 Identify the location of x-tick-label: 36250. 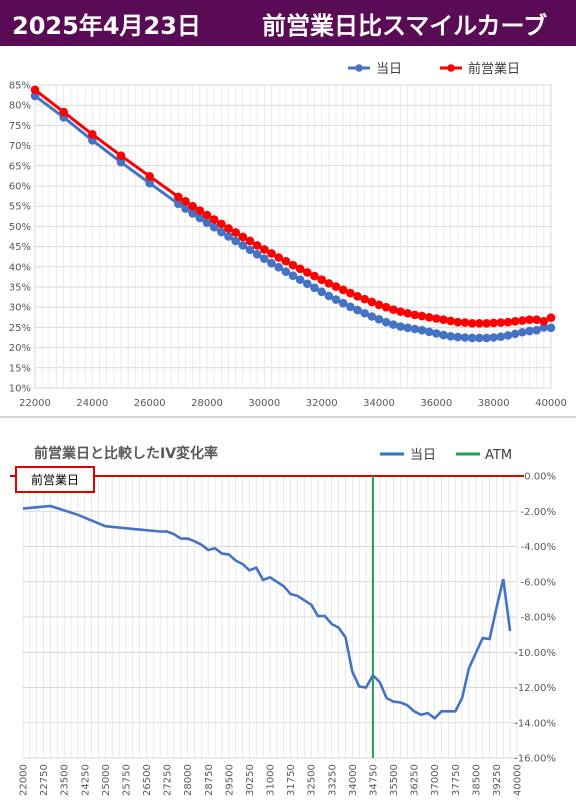
(415, 780).